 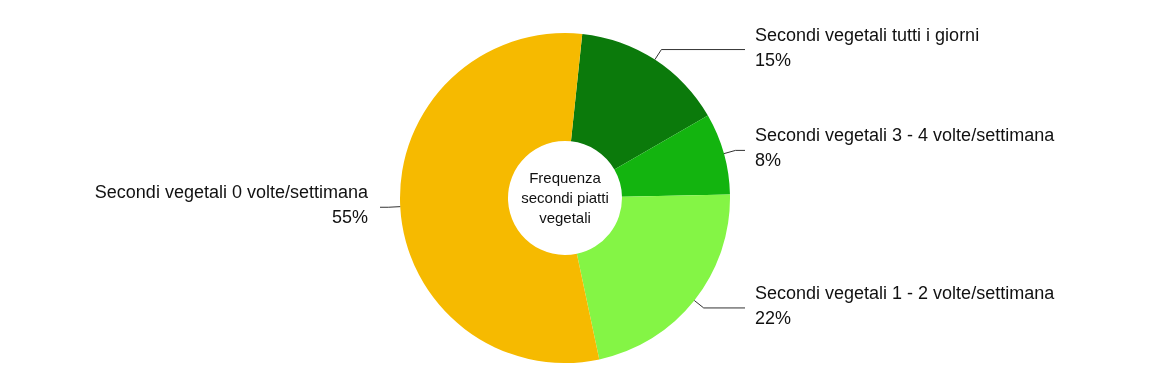 I want to click on data-label: 8%, so click(x=768, y=160).